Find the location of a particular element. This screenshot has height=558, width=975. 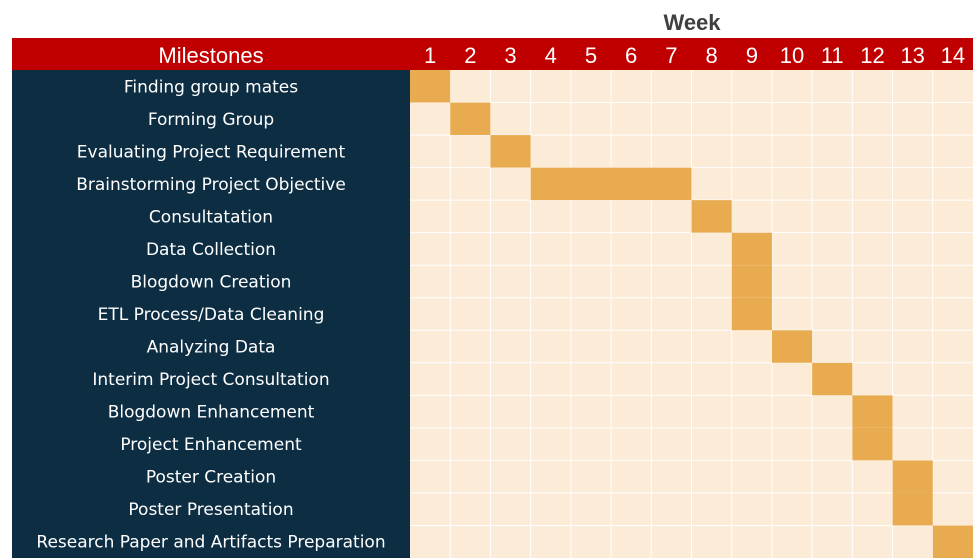

task-label: Consultatation is located at coordinates (211, 217).